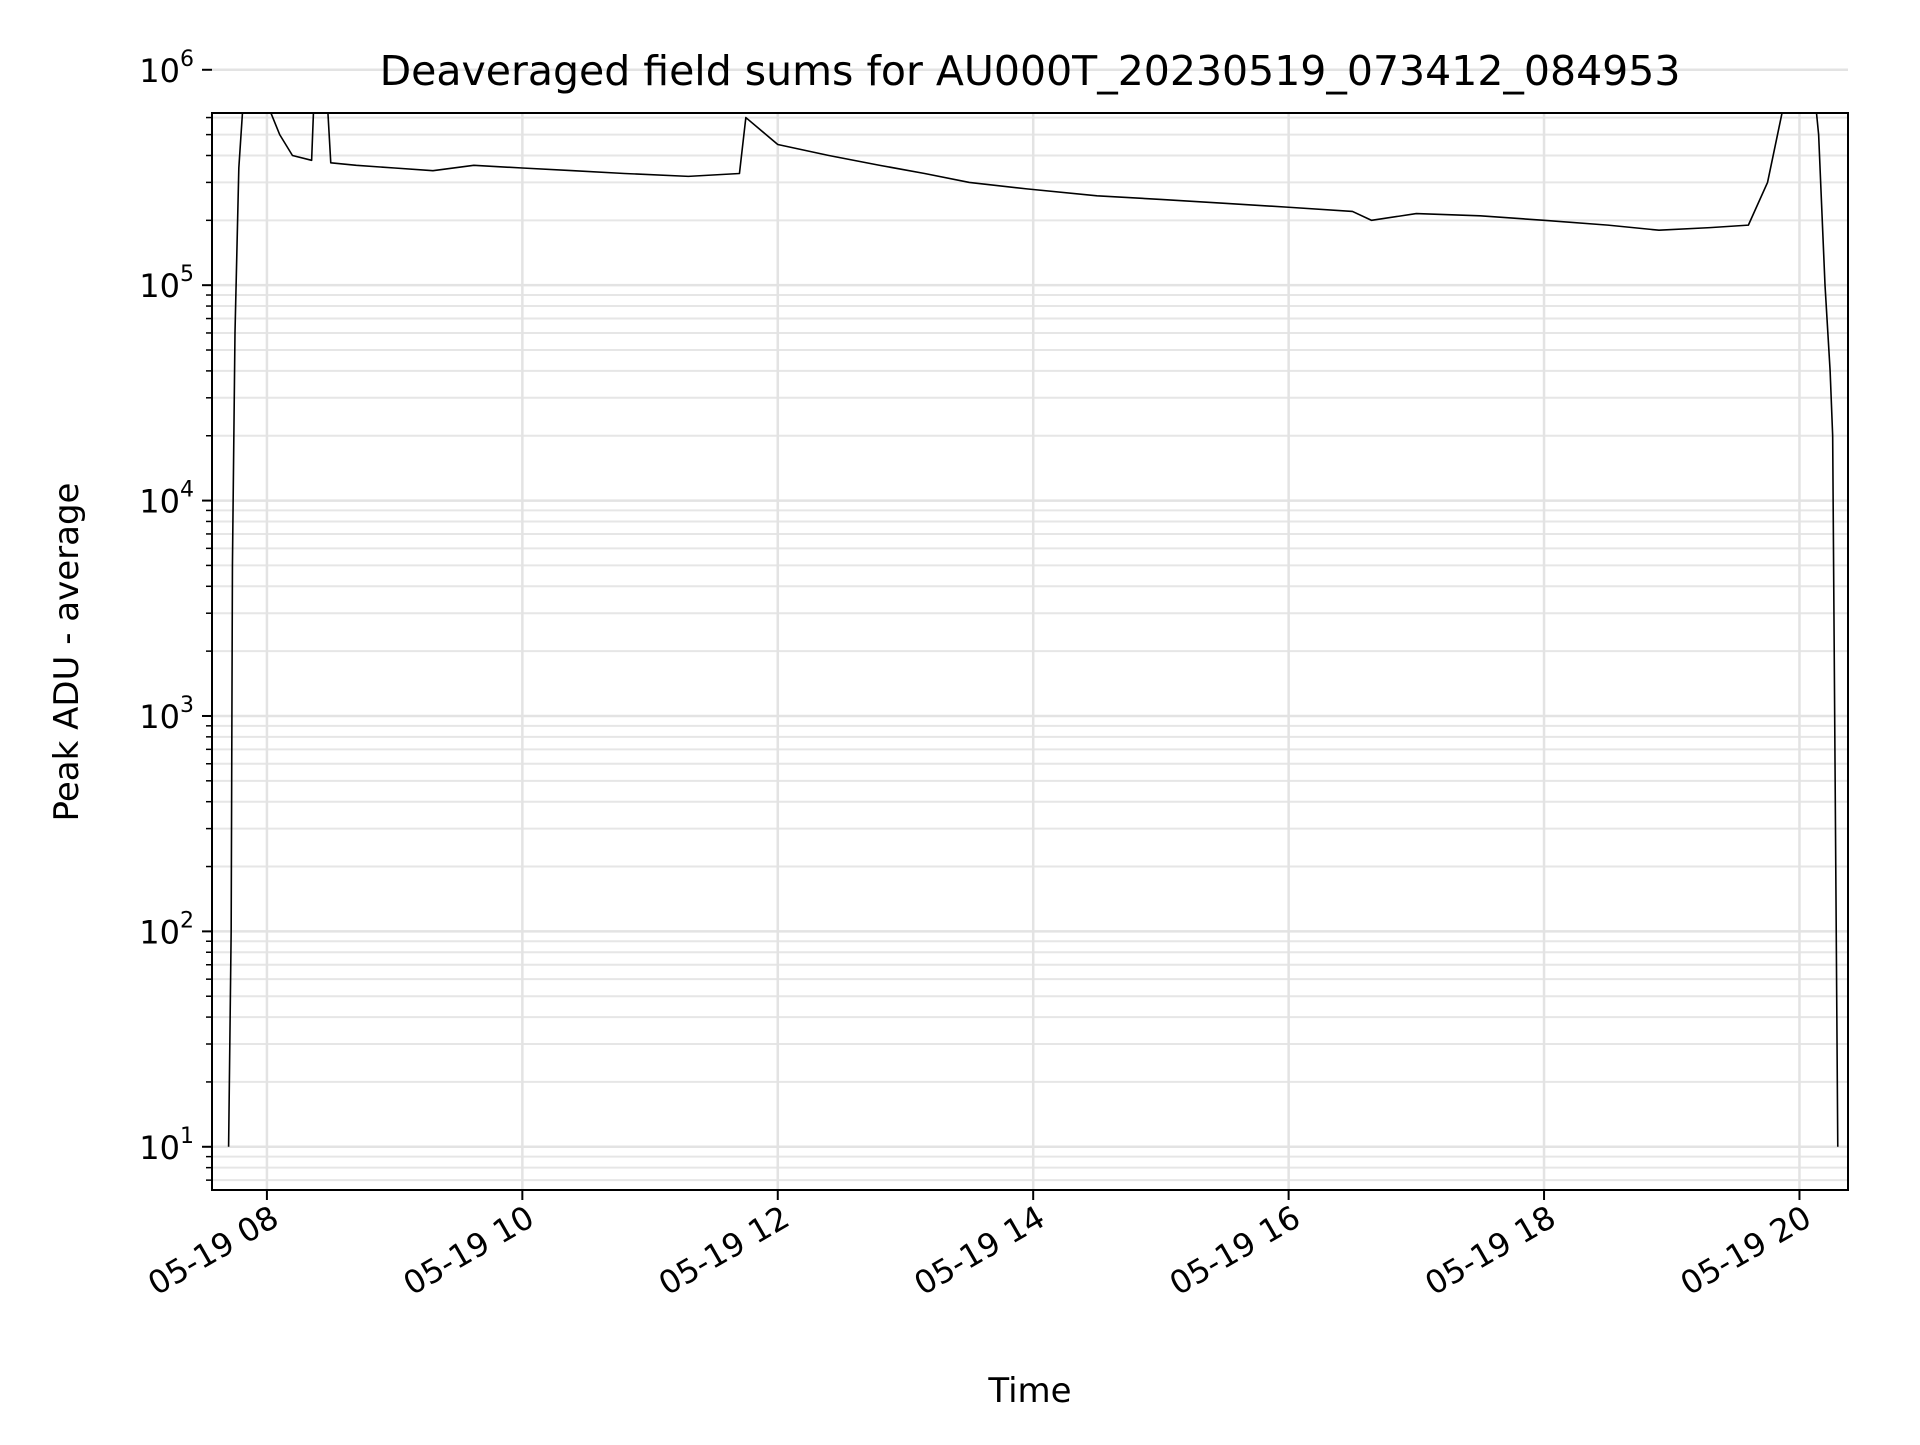 The image size is (1920, 1445). Describe the element at coordinates (724, 1250) in the screenshot. I see `x-tick-label: 05-19 12` at that location.